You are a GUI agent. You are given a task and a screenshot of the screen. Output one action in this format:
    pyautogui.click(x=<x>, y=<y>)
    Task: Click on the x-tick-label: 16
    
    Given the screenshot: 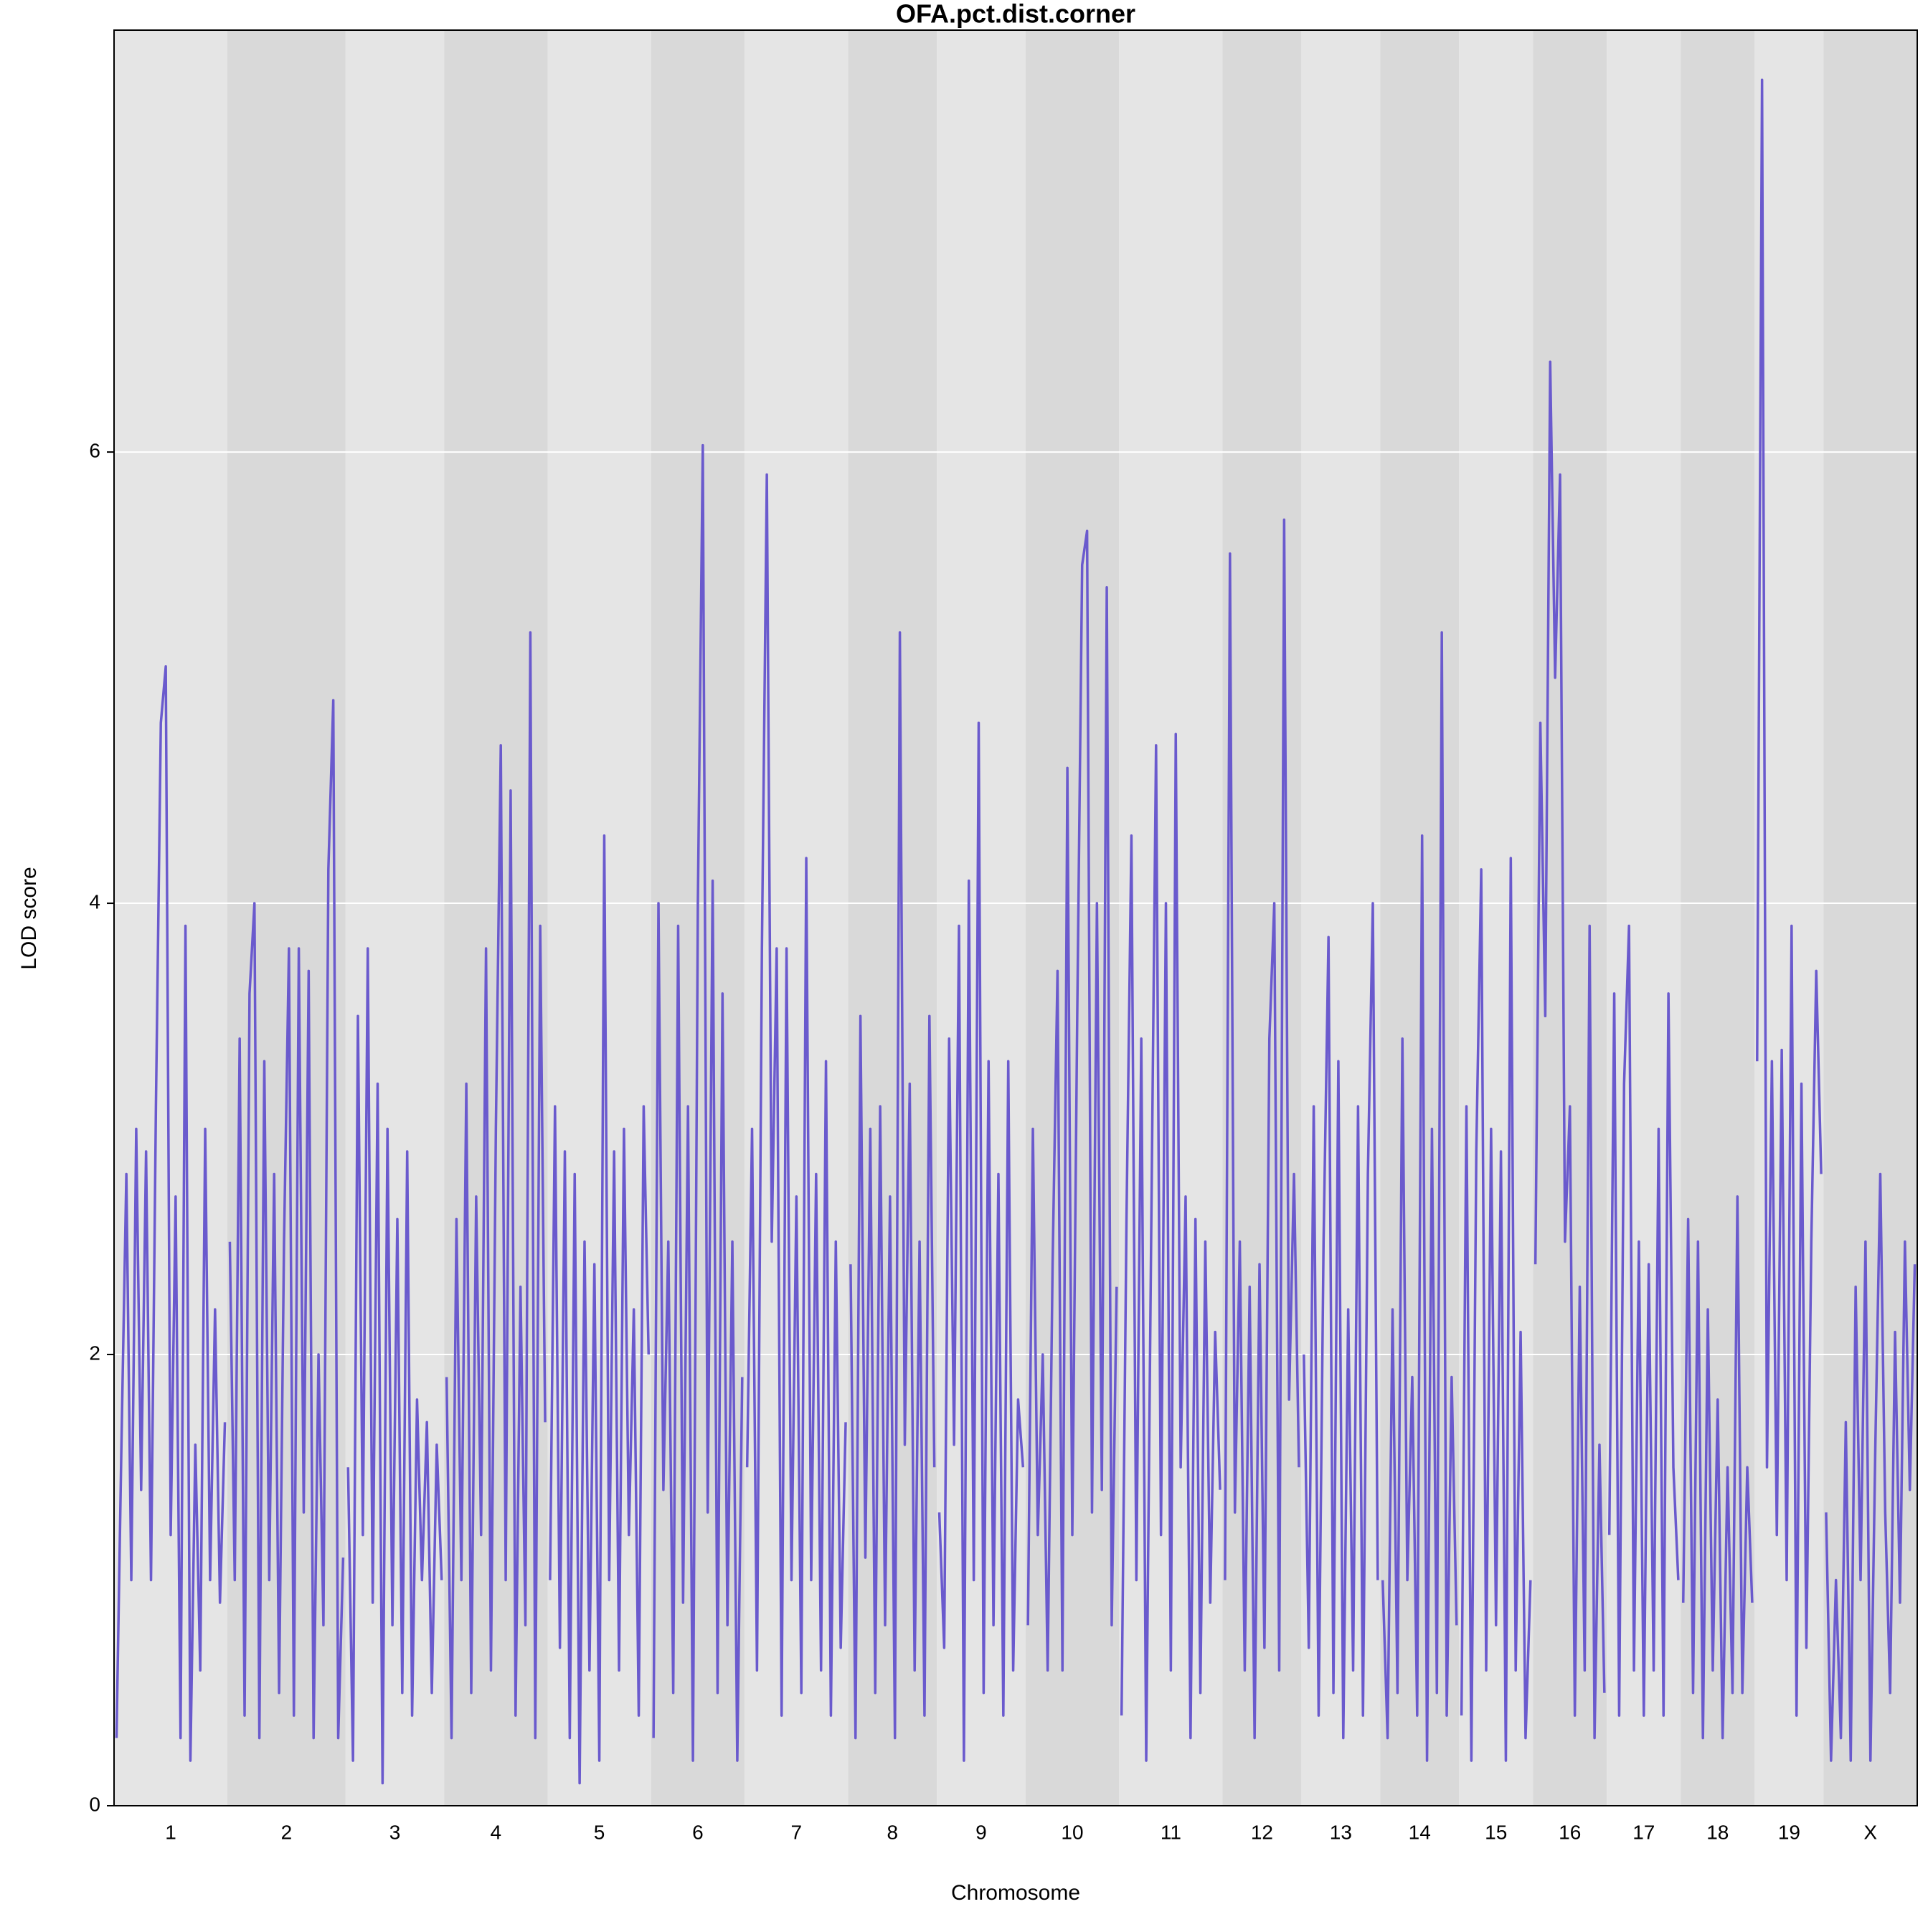 What is the action you would take?
    pyautogui.click(x=1570, y=1832)
    